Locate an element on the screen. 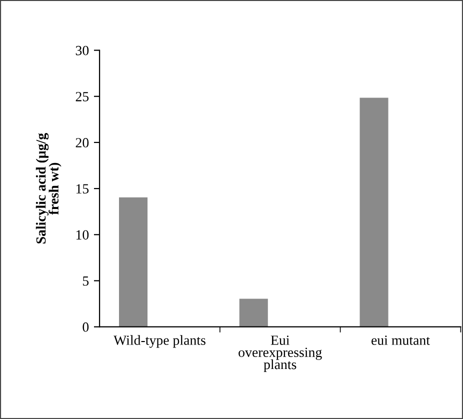 Image resolution: width=463 pixels, height=419 pixels. x-tick-label: Eui overexpressing plants is located at coordinates (280, 354).